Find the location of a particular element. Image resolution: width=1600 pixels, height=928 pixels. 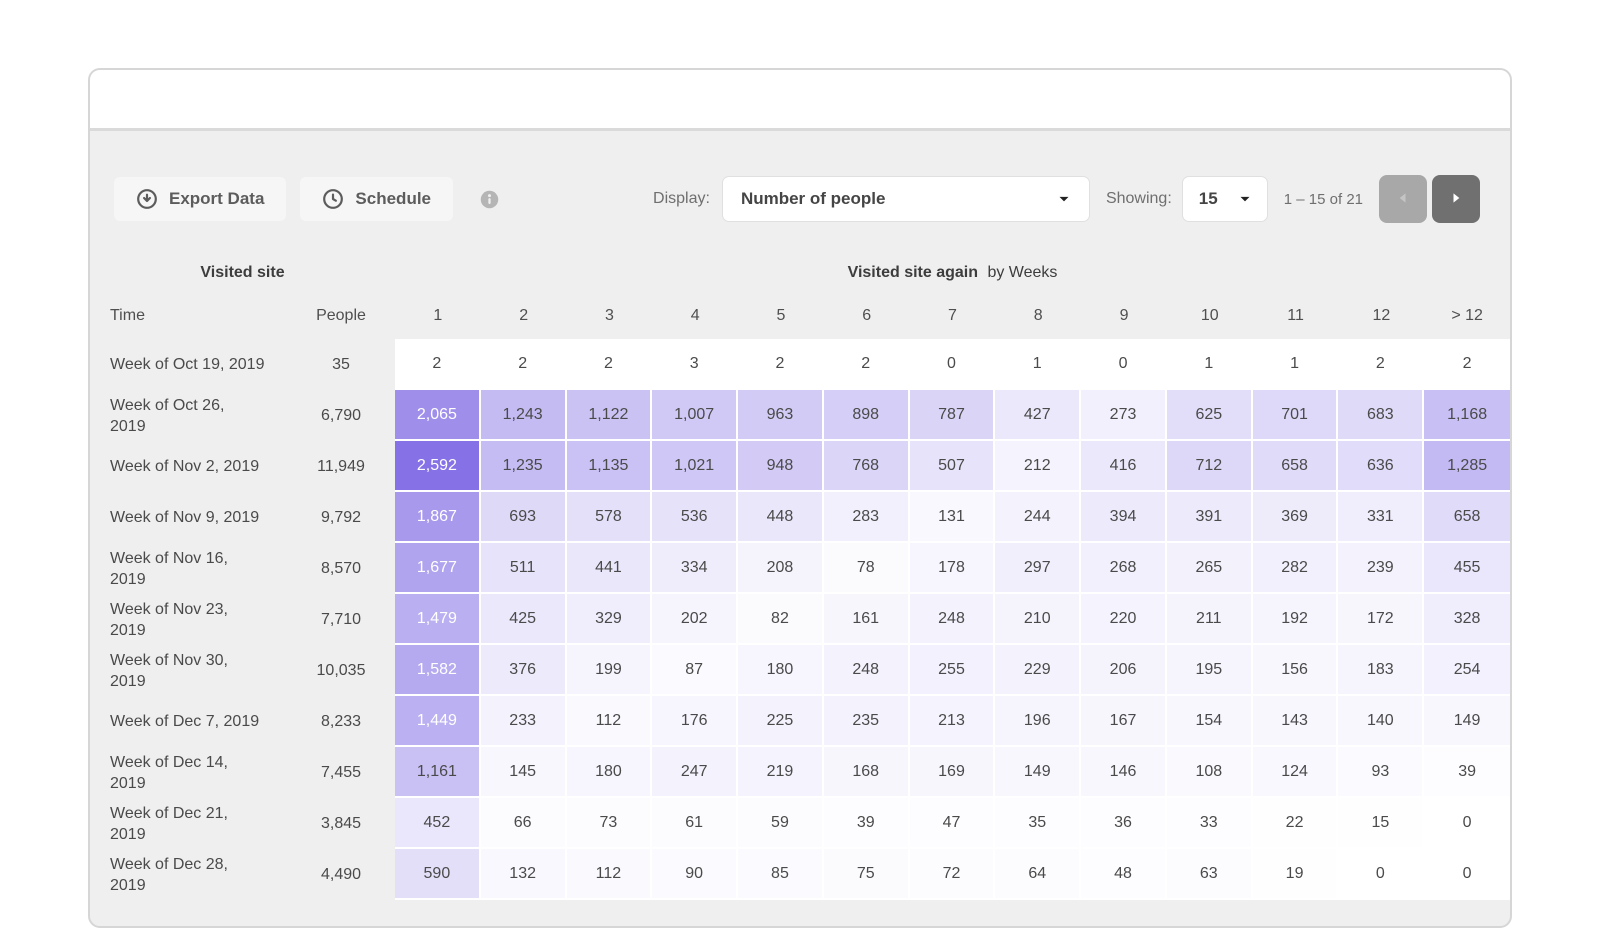

heat-cell: 202 is located at coordinates (695, 619).